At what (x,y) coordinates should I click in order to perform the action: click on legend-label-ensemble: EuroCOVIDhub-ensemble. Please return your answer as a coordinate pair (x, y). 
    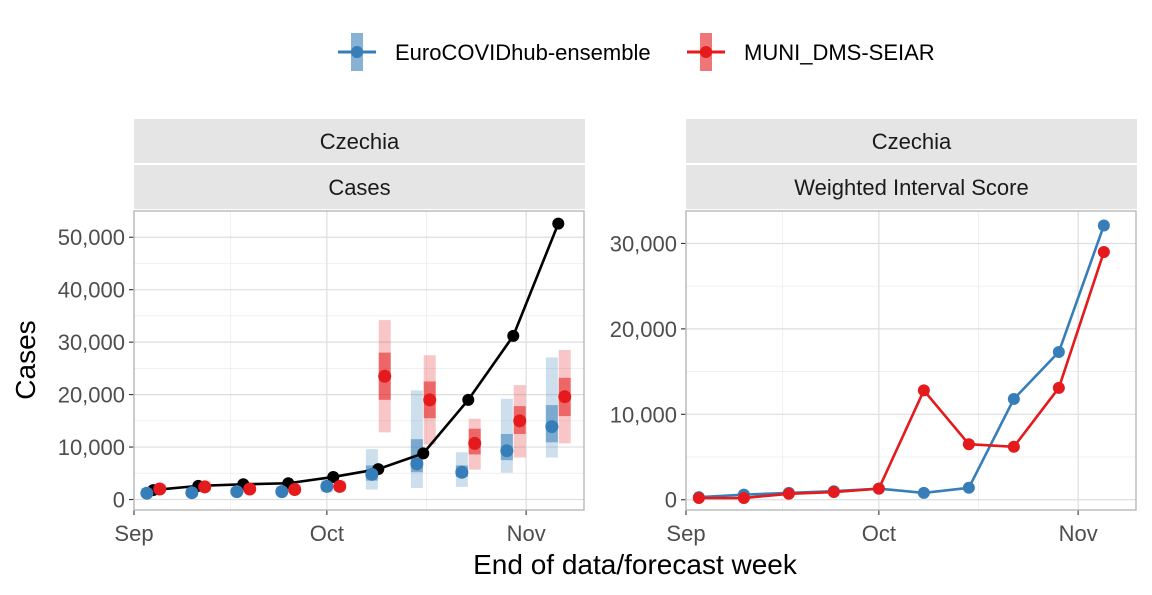
    Looking at the image, I should click on (523, 52).